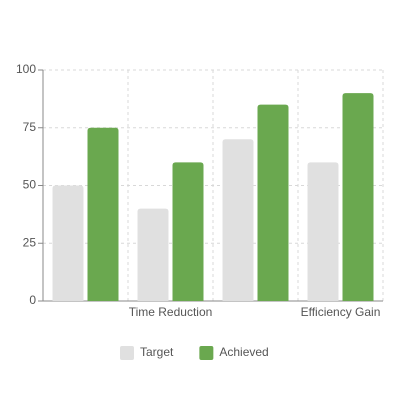 This screenshot has height=400, width=400. I want to click on x-tick-label: Time Reduction, so click(171, 312).